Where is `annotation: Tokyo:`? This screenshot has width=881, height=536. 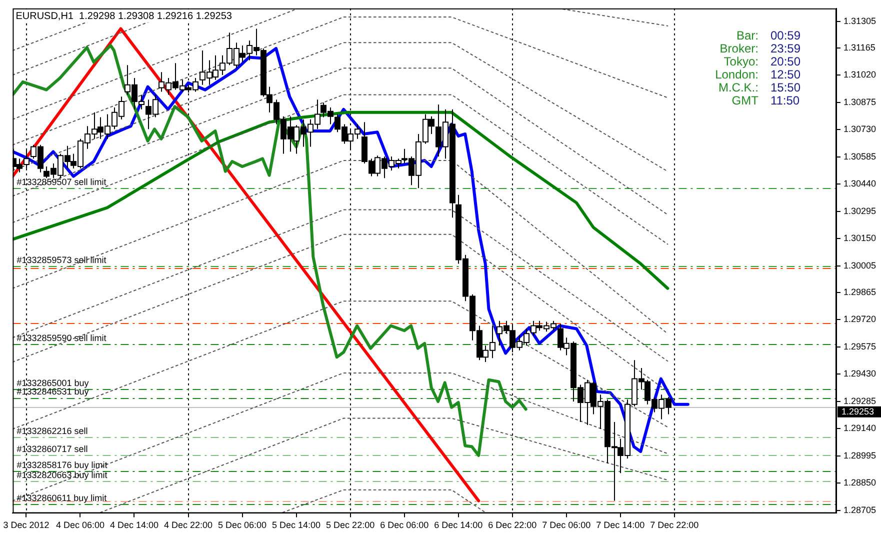
annotation: Tokyo: is located at coordinates (741, 61).